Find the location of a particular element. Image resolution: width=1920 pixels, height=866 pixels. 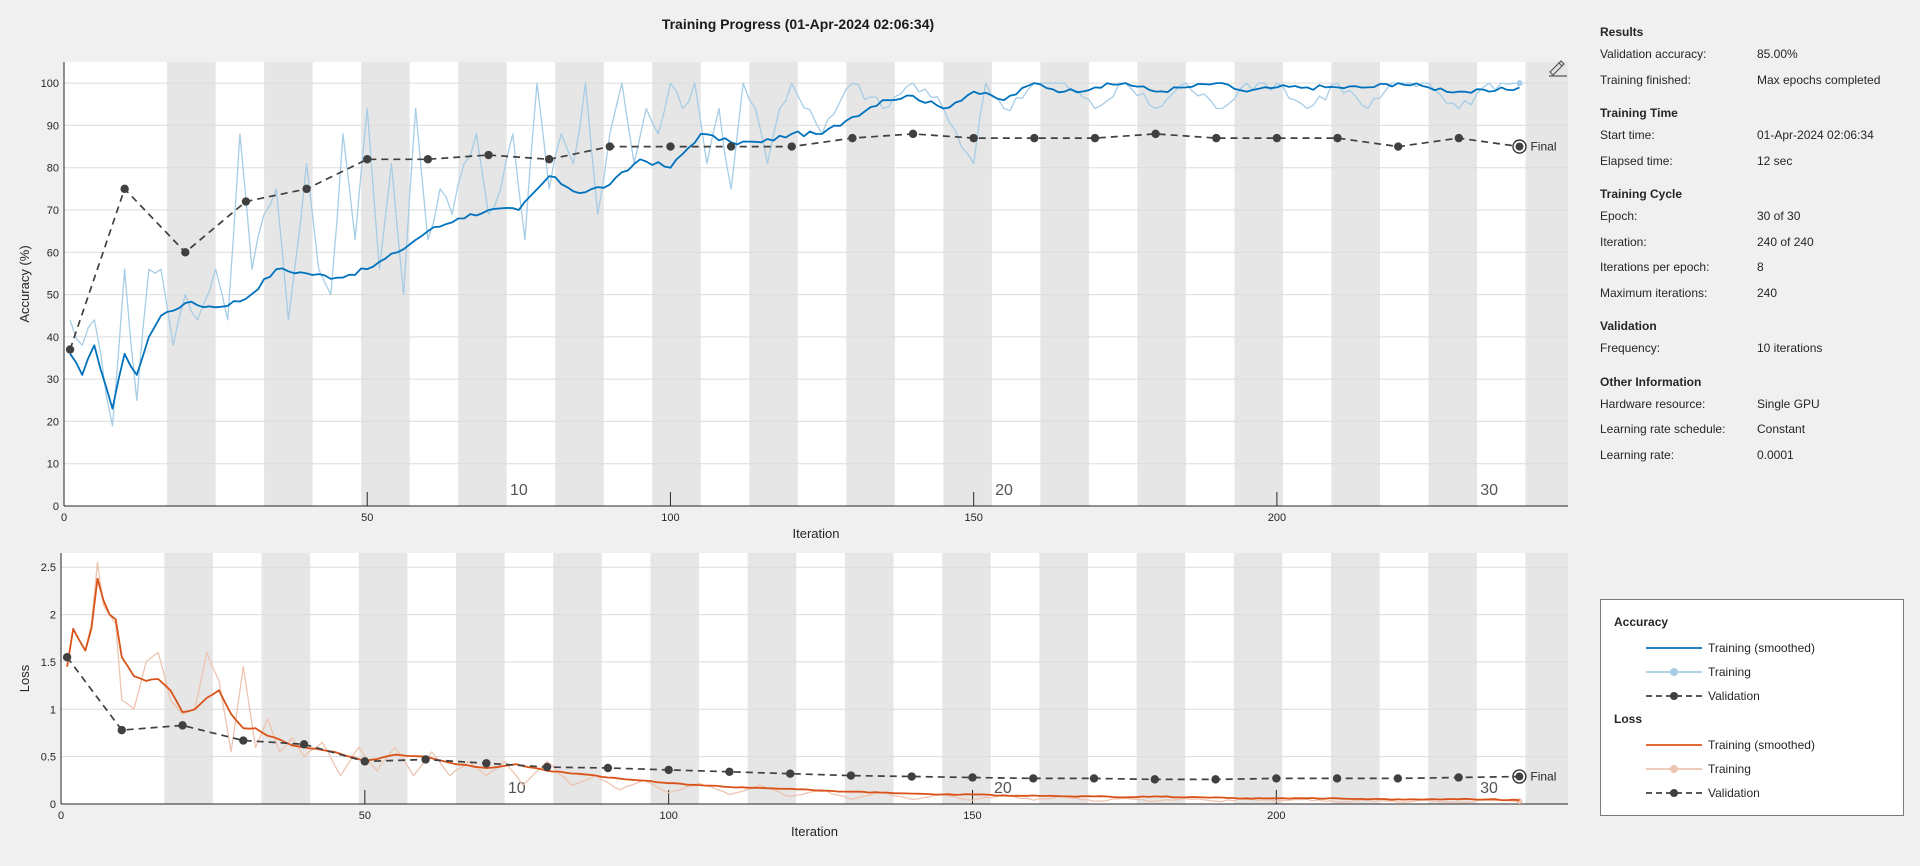

info-row: Maximum iterations: 240 is located at coordinates (1755, 294).